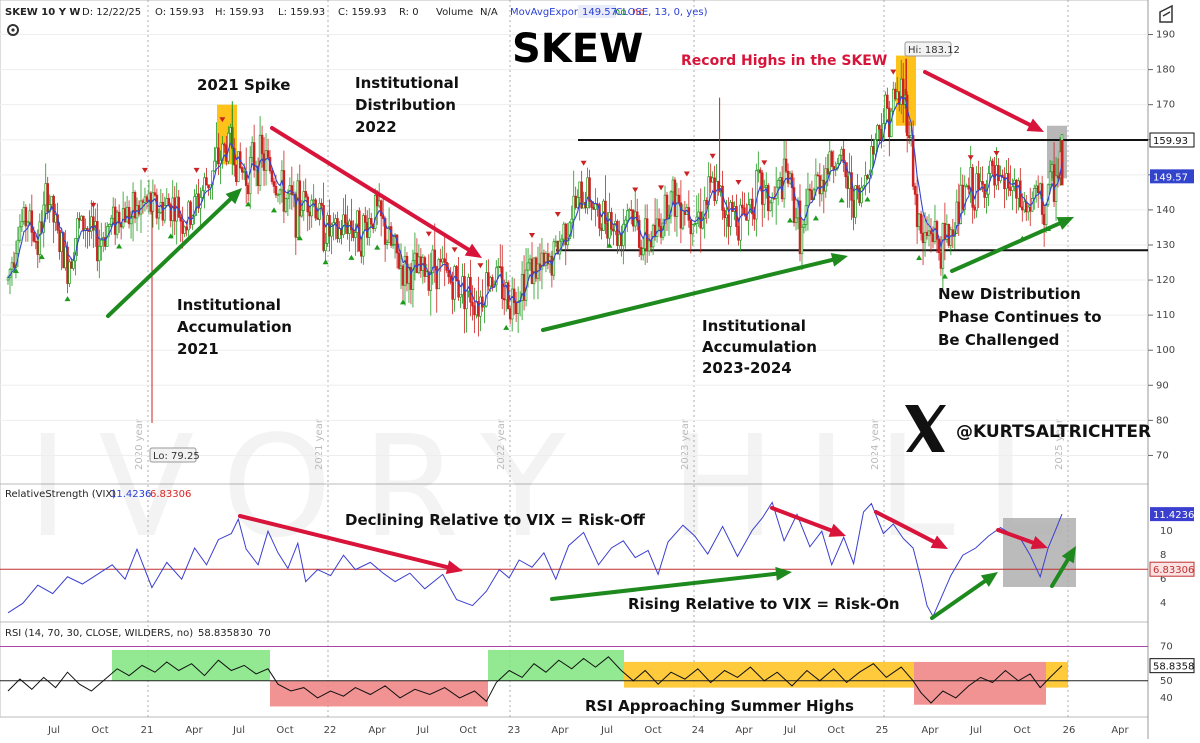 The width and height of the screenshot is (1200, 743). What do you see at coordinates (319, 444) in the screenshot?
I see `year-label: 2021 year` at bounding box center [319, 444].